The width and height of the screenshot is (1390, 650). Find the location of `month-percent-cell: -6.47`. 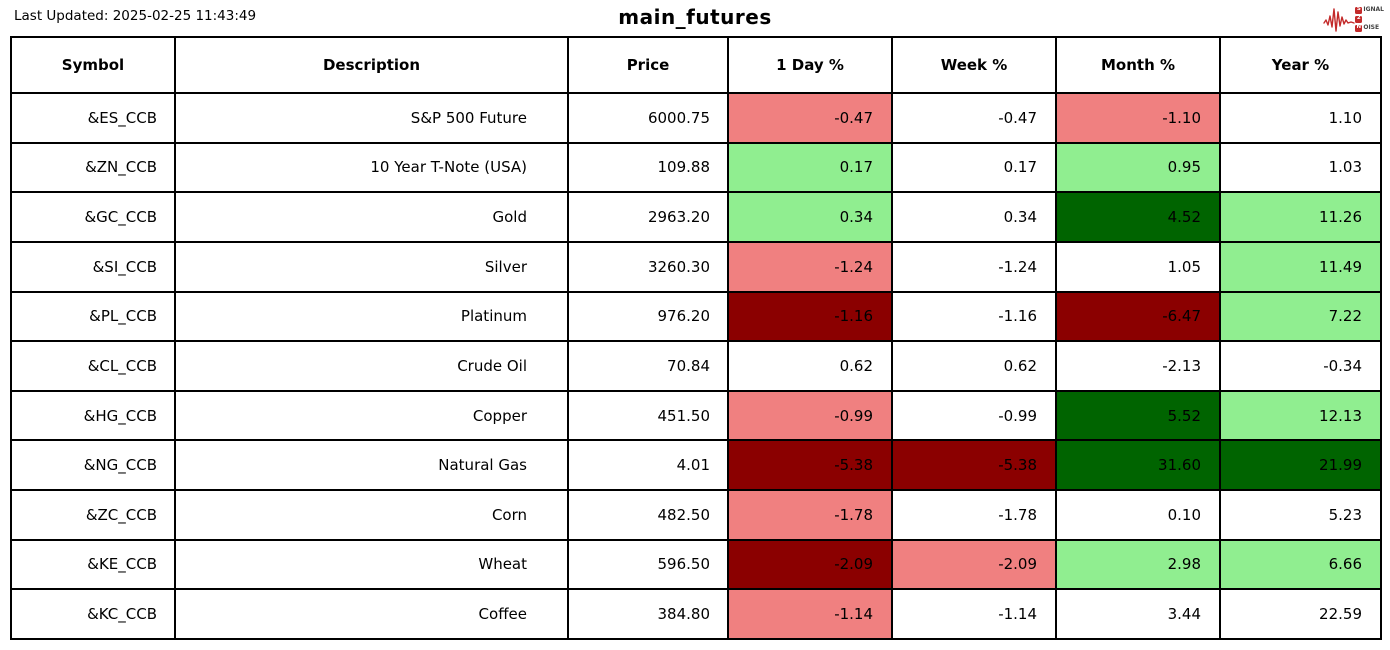

month-percent-cell: -6.47 is located at coordinates (1138, 316).